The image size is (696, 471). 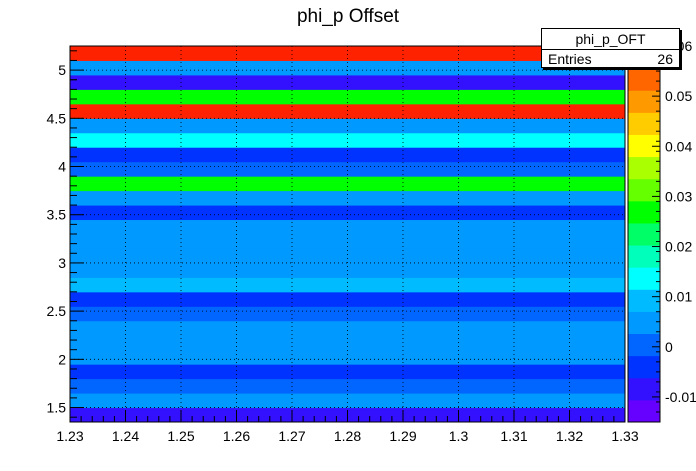 I want to click on entries-label: Entries, so click(x=570, y=59).